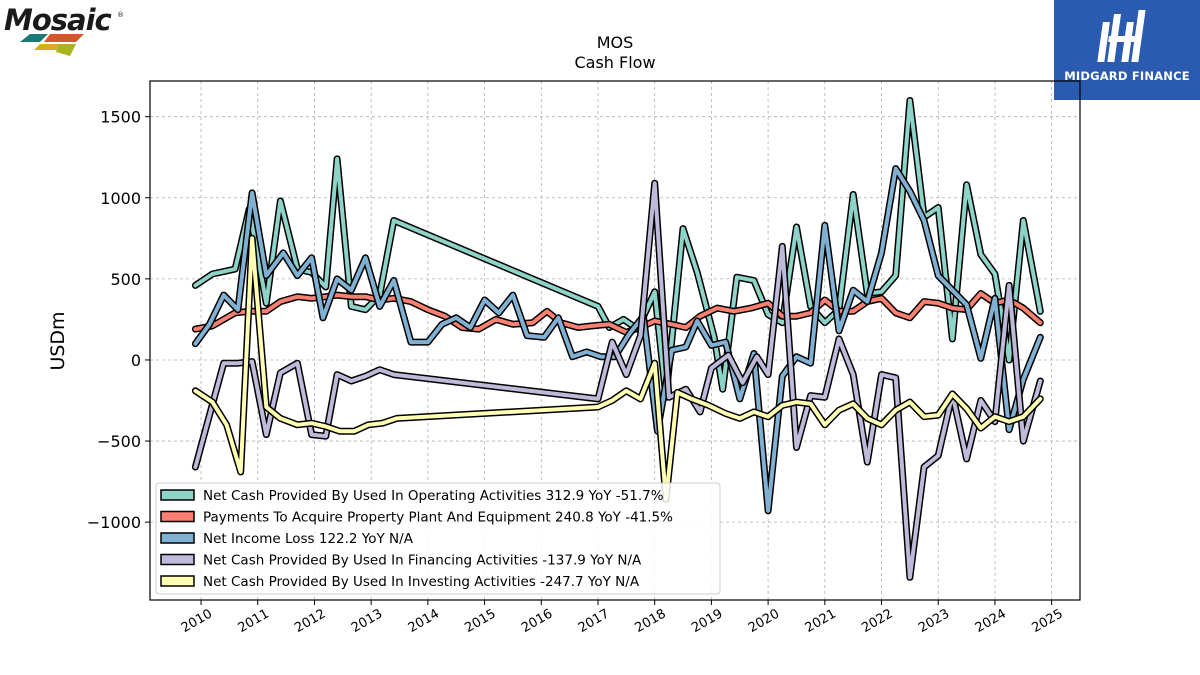 This screenshot has height=675, width=1200. I want to click on x-tick-label: 2018, so click(651, 621).